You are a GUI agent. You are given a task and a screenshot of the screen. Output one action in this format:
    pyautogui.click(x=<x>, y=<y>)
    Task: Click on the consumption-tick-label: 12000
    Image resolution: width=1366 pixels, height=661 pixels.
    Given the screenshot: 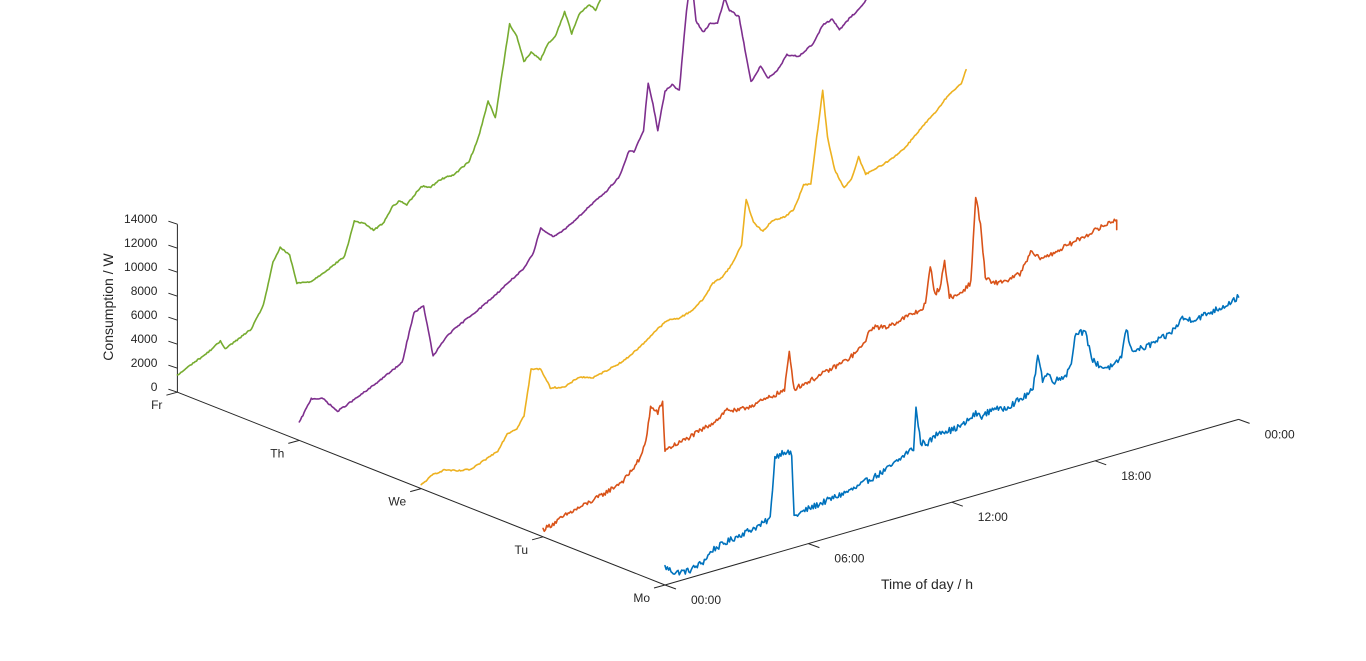 What is the action you would take?
    pyautogui.click(x=141, y=243)
    